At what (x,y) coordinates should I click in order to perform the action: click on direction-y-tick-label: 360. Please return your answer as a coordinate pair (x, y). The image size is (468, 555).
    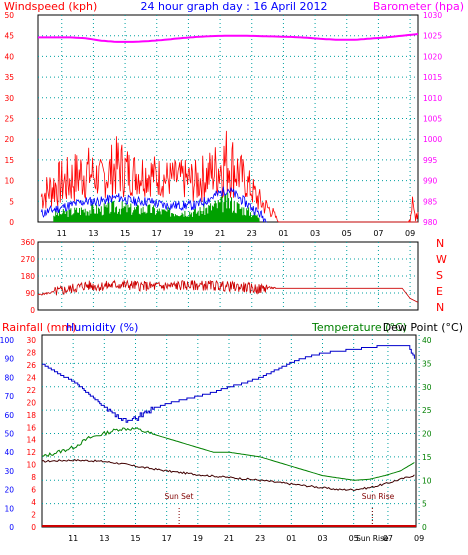
    Looking at the image, I should click on (28, 242).